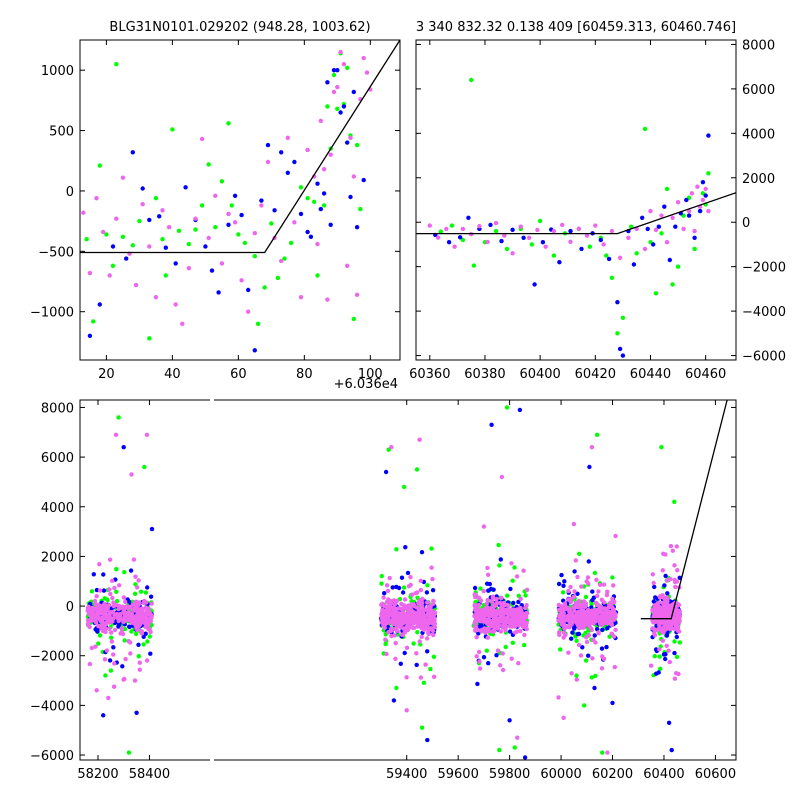 The width and height of the screenshot is (800, 800). I want to click on top-right-model-line, so click(576, 213).